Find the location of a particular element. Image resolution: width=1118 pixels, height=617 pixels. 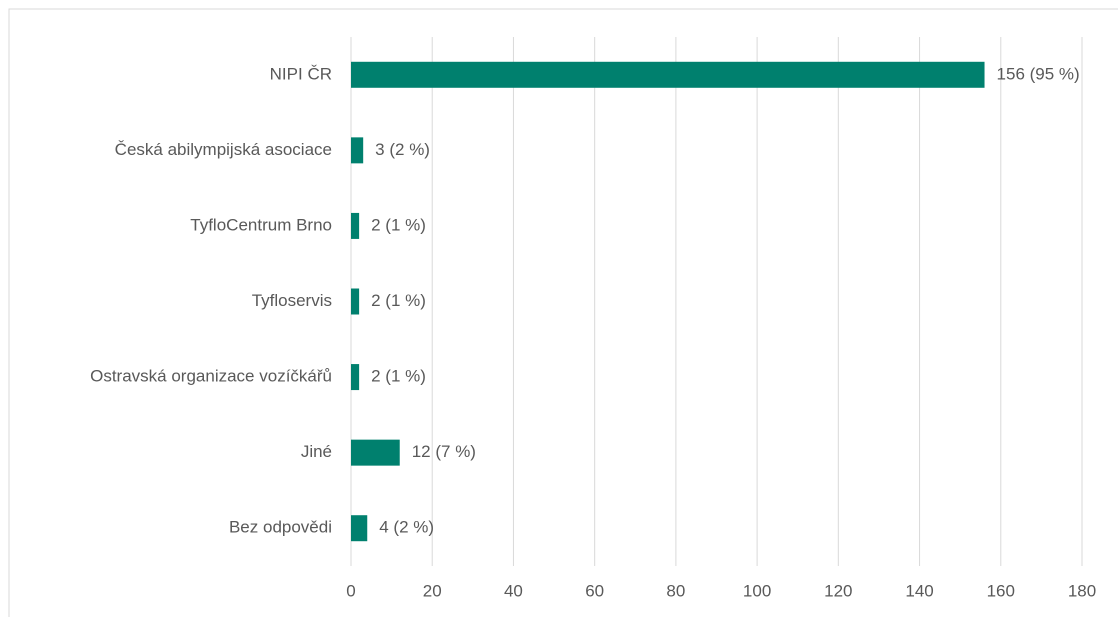

y-tick-label: Ostravská organizace vozíčkářů is located at coordinates (211, 376).